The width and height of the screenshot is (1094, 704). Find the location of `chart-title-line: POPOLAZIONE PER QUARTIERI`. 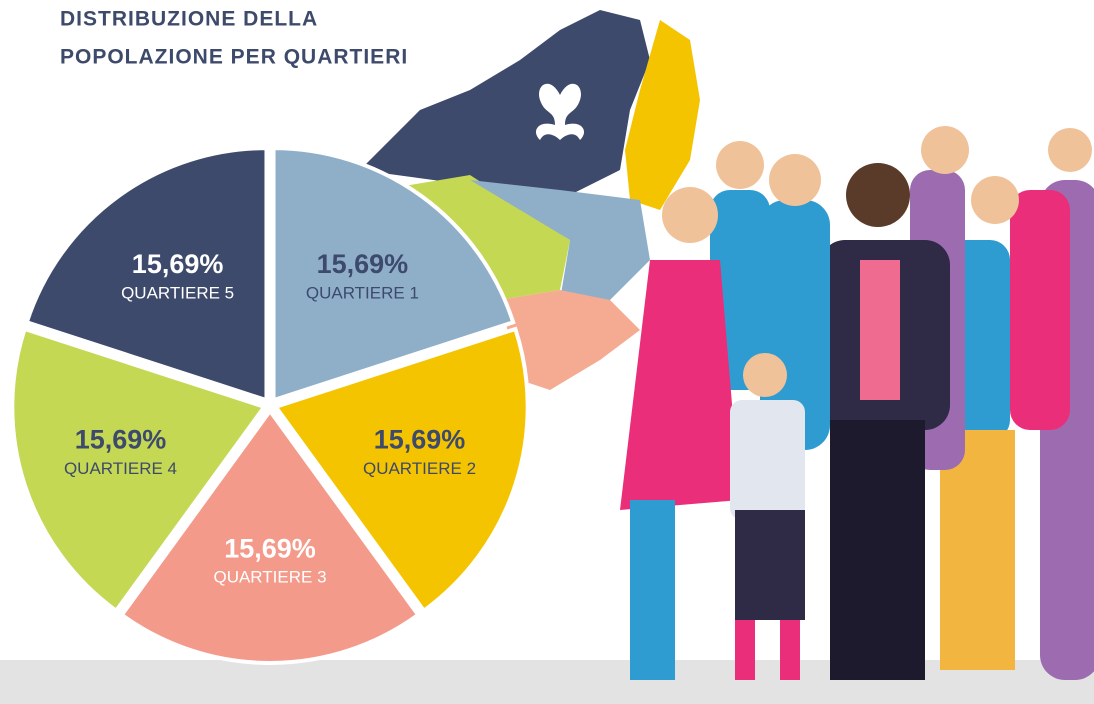

chart-title-line: POPOLAZIONE PER QUARTIERI is located at coordinates (234, 57).